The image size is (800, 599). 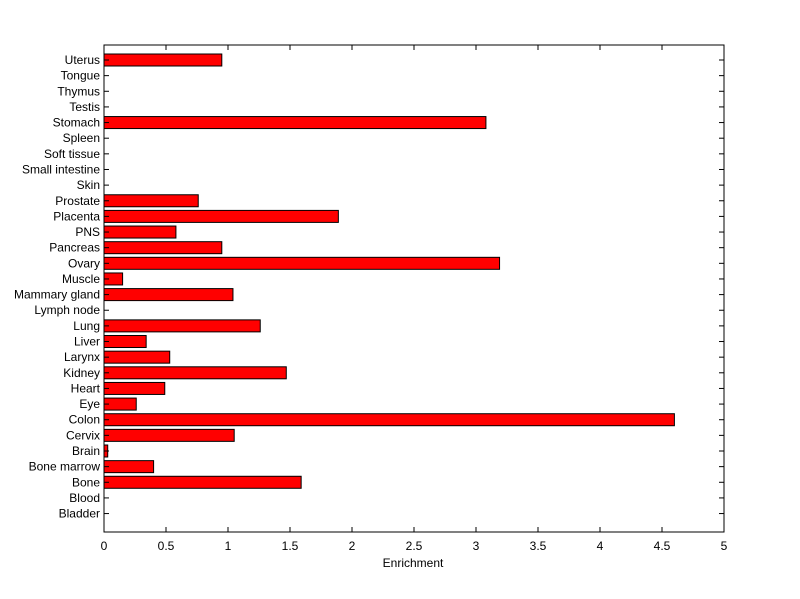 What do you see at coordinates (76, 216) in the screenshot?
I see `y-tick-label-placenta: Placenta` at bounding box center [76, 216].